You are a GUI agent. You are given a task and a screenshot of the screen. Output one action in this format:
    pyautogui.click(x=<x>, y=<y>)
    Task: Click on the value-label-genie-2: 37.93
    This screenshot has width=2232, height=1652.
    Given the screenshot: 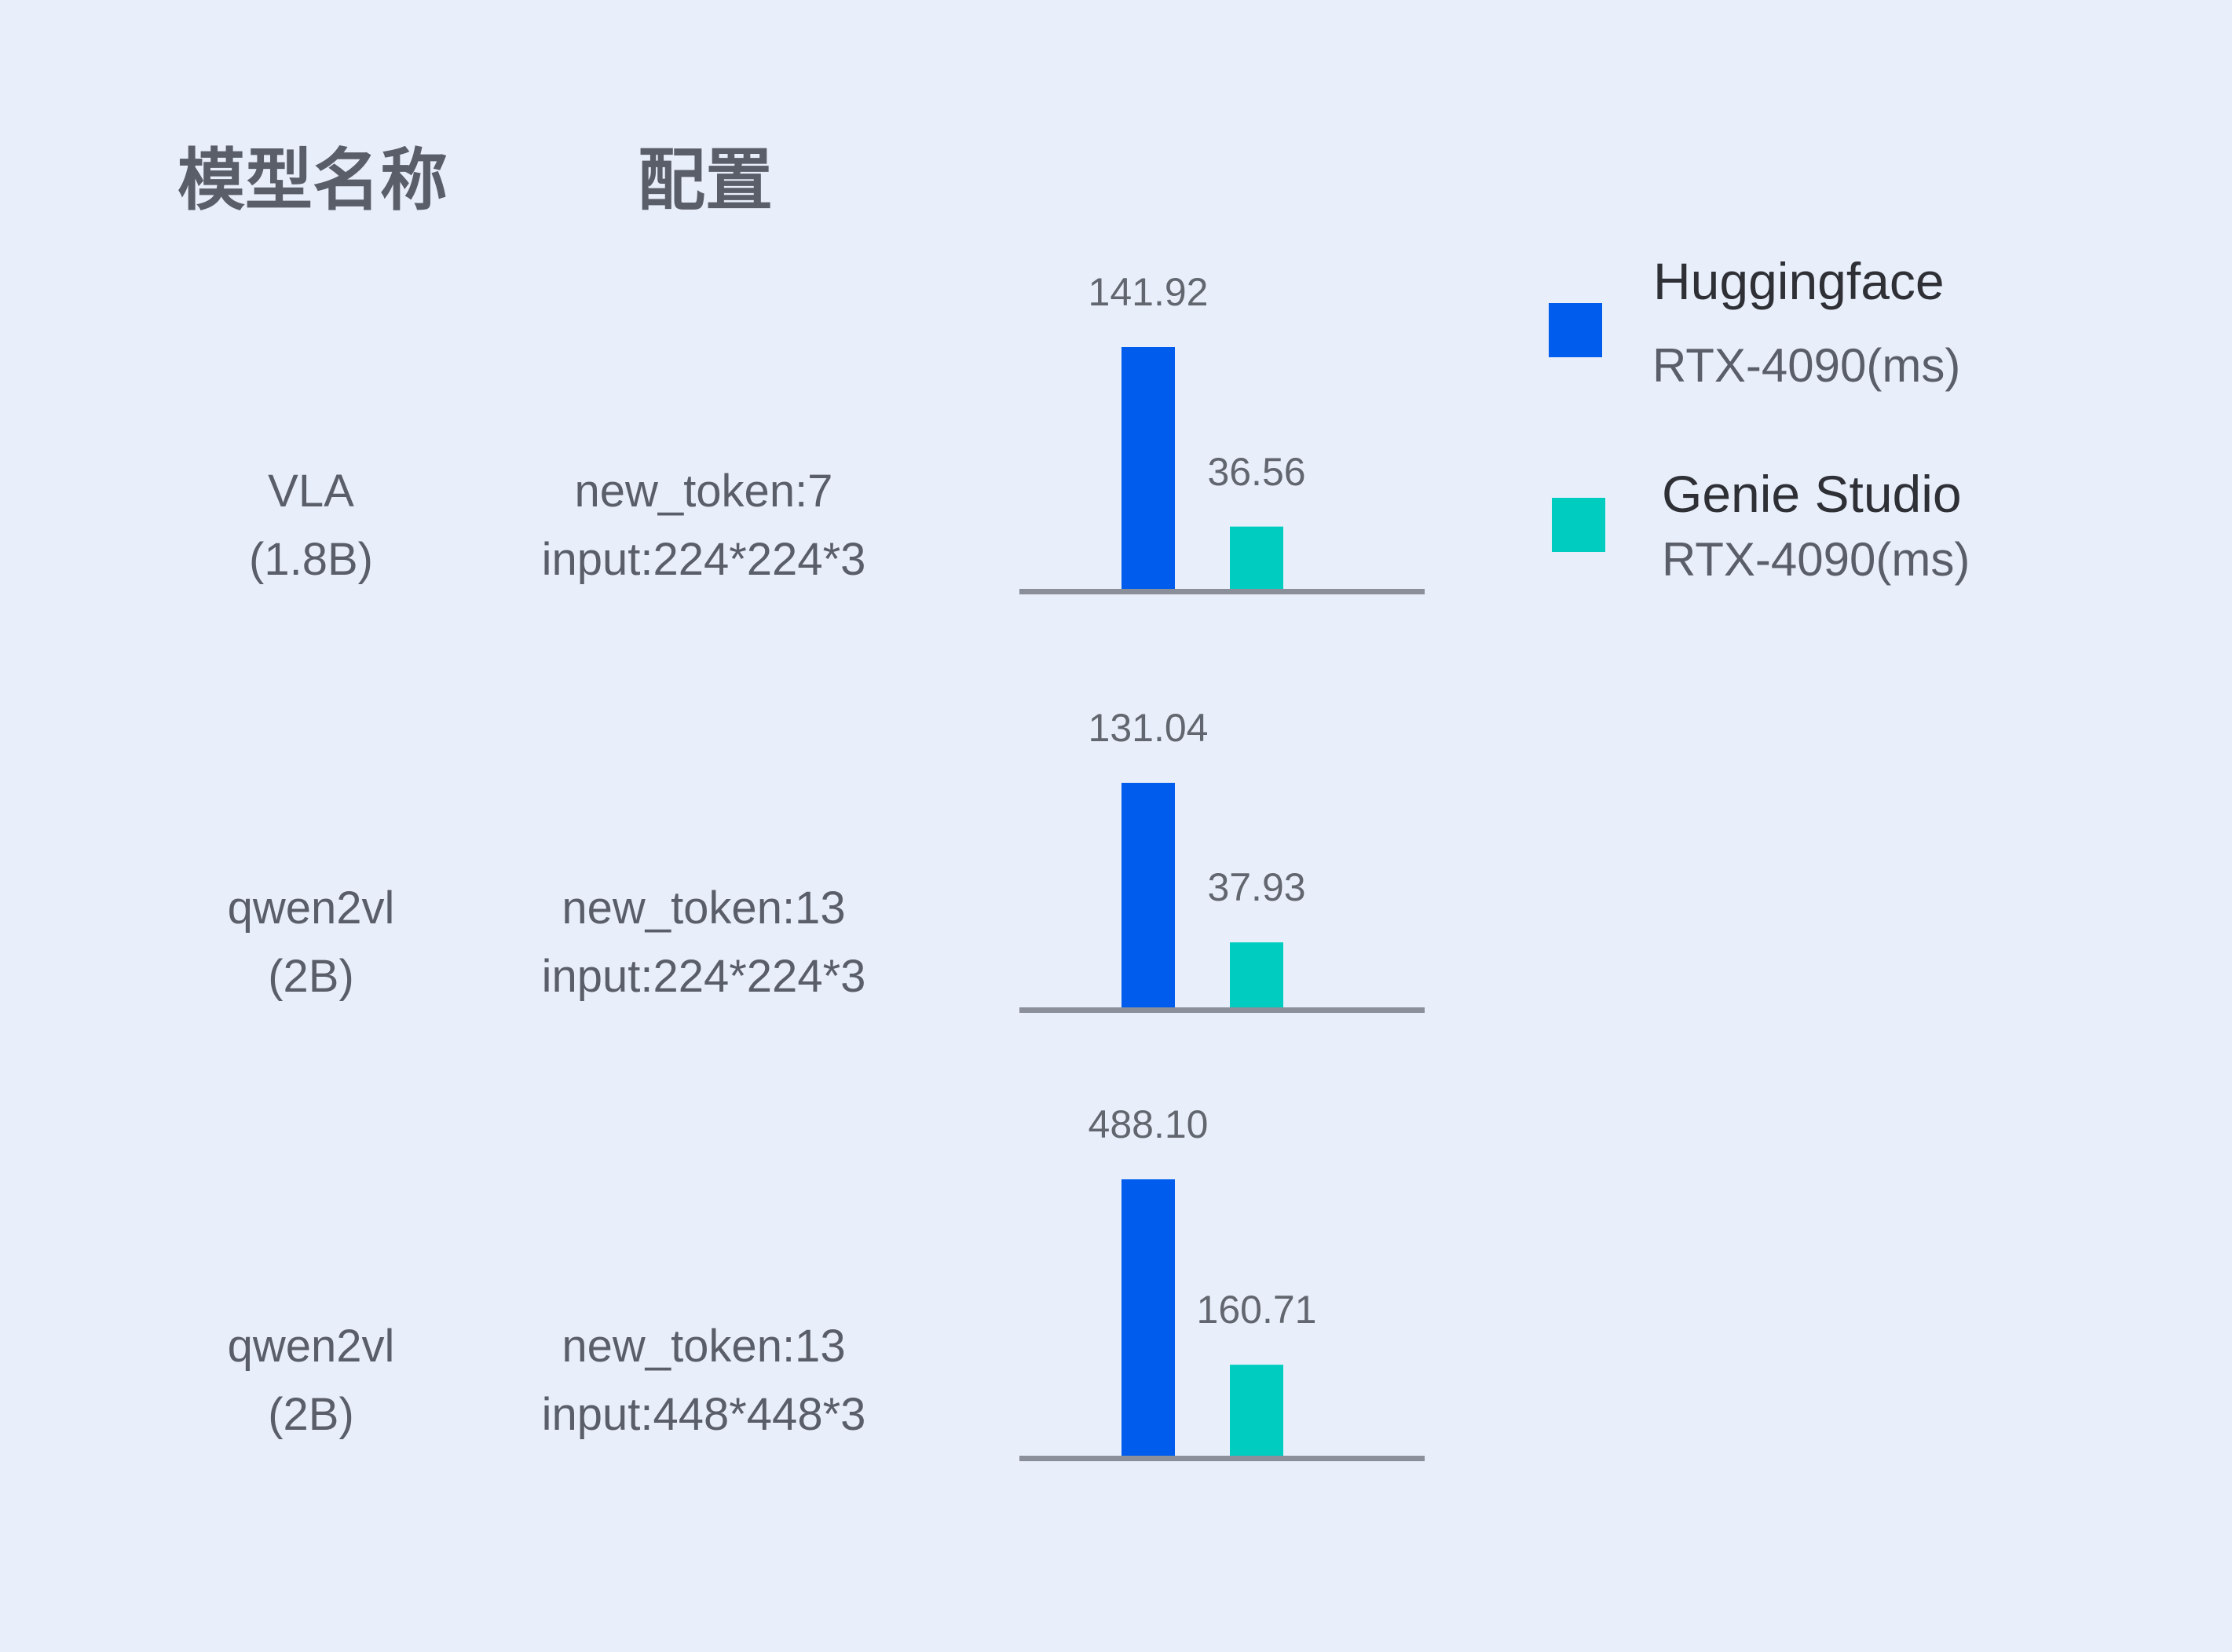 What is the action you would take?
    pyautogui.click(x=1256, y=887)
    